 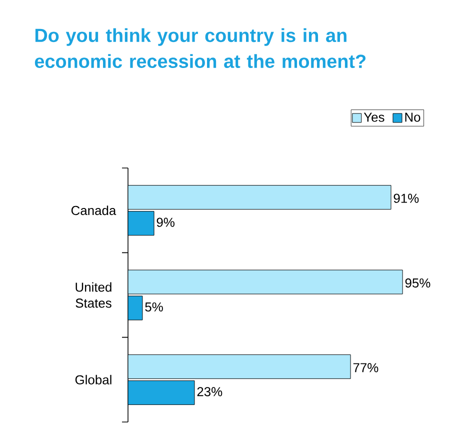 I want to click on data-label: 5%, so click(x=154, y=307).